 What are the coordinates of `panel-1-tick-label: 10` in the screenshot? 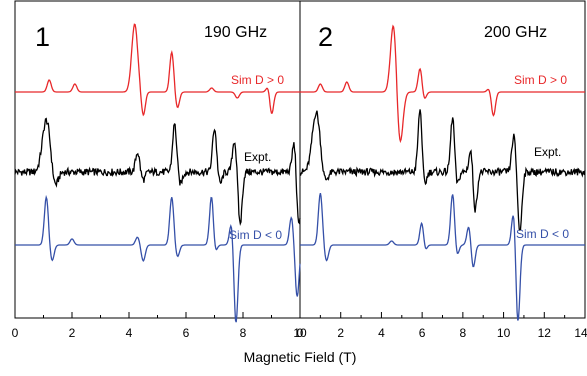 It's located at (300, 333).